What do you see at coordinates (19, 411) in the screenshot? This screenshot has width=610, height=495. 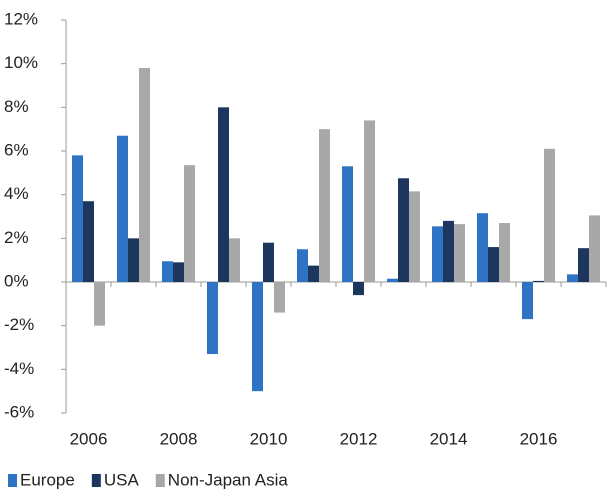 I see `y-tick-label: -6%` at bounding box center [19, 411].